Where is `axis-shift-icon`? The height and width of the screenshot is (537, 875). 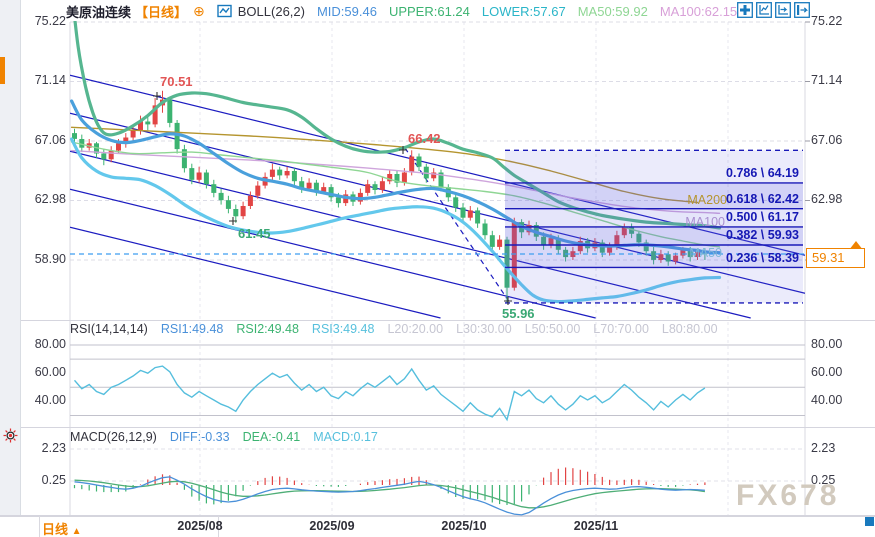 axis-shift-icon is located at coordinates (783, 10).